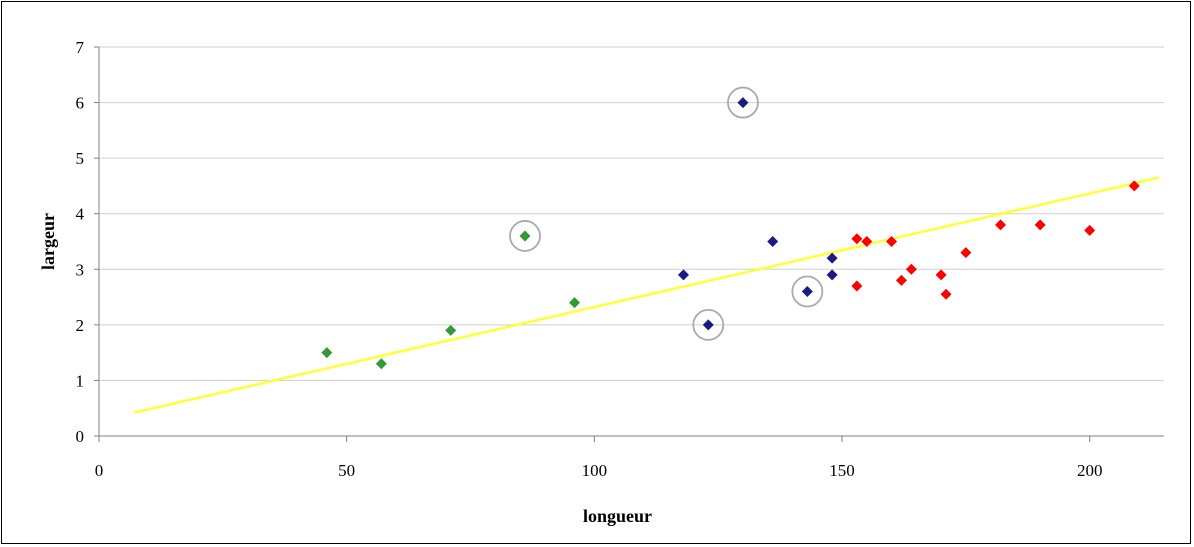 This screenshot has height=547, width=1194. Describe the element at coordinates (80, 214) in the screenshot. I see `y-tick-label: 4` at that location.